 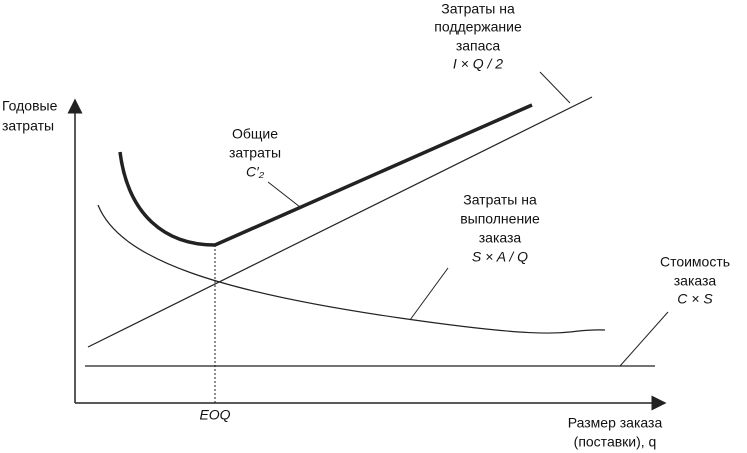 I want to click on label: Стоимость, so click(x=695, y=262).